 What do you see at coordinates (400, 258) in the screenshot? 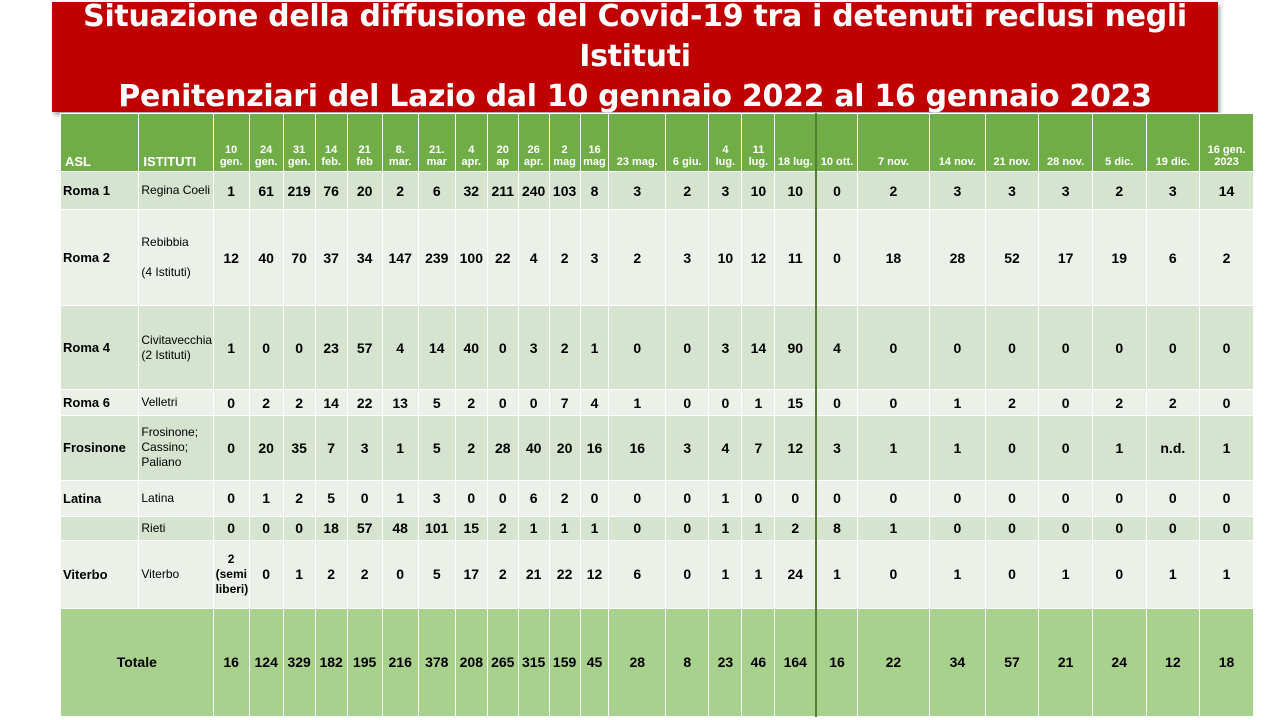
I see `cell-value: 147` at bounding box center [400, 258].